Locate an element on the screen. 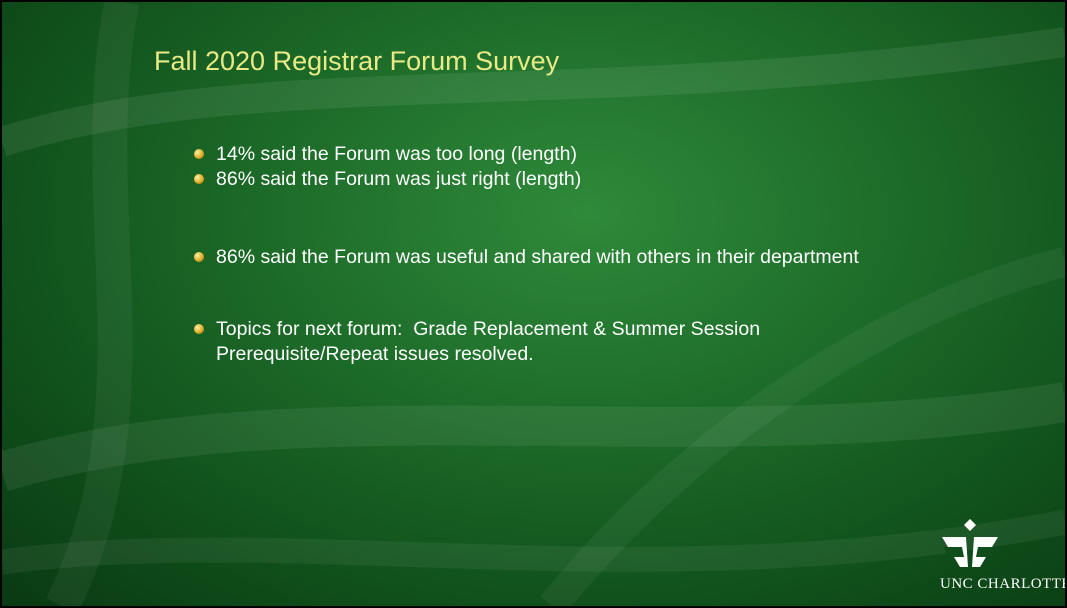 The height and width of the screenshot is (608, 1067). logo-text: UNC CHARLOTTE is located at coordinates (1003, 584).